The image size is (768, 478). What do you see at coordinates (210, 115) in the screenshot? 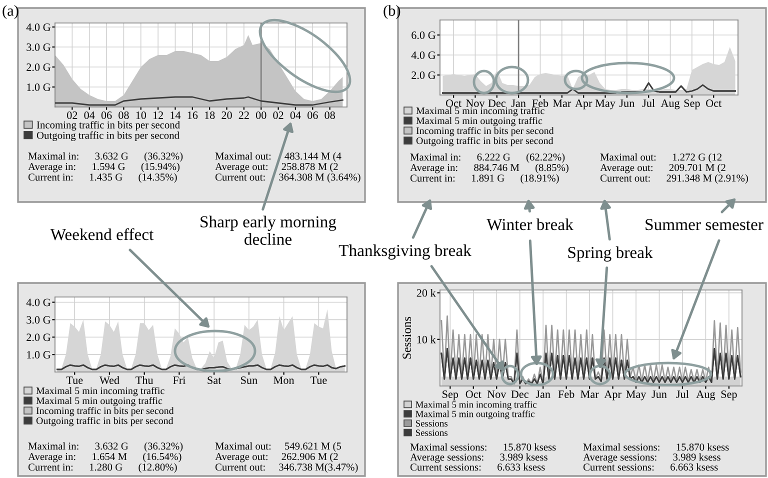
I see `x-tick-label: 18` at bounding box center [210, 115].